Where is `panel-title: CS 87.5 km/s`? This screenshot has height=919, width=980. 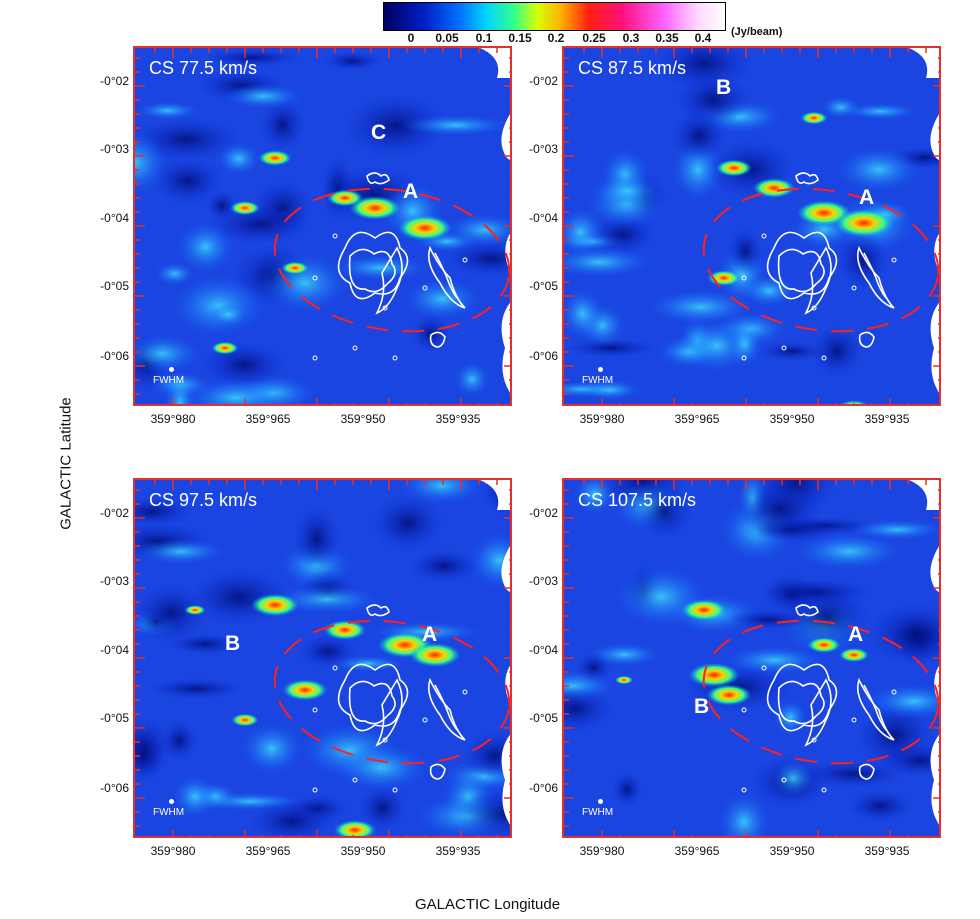
panel-title: CS 87.5 km/s is located at coordinates (632, 68).